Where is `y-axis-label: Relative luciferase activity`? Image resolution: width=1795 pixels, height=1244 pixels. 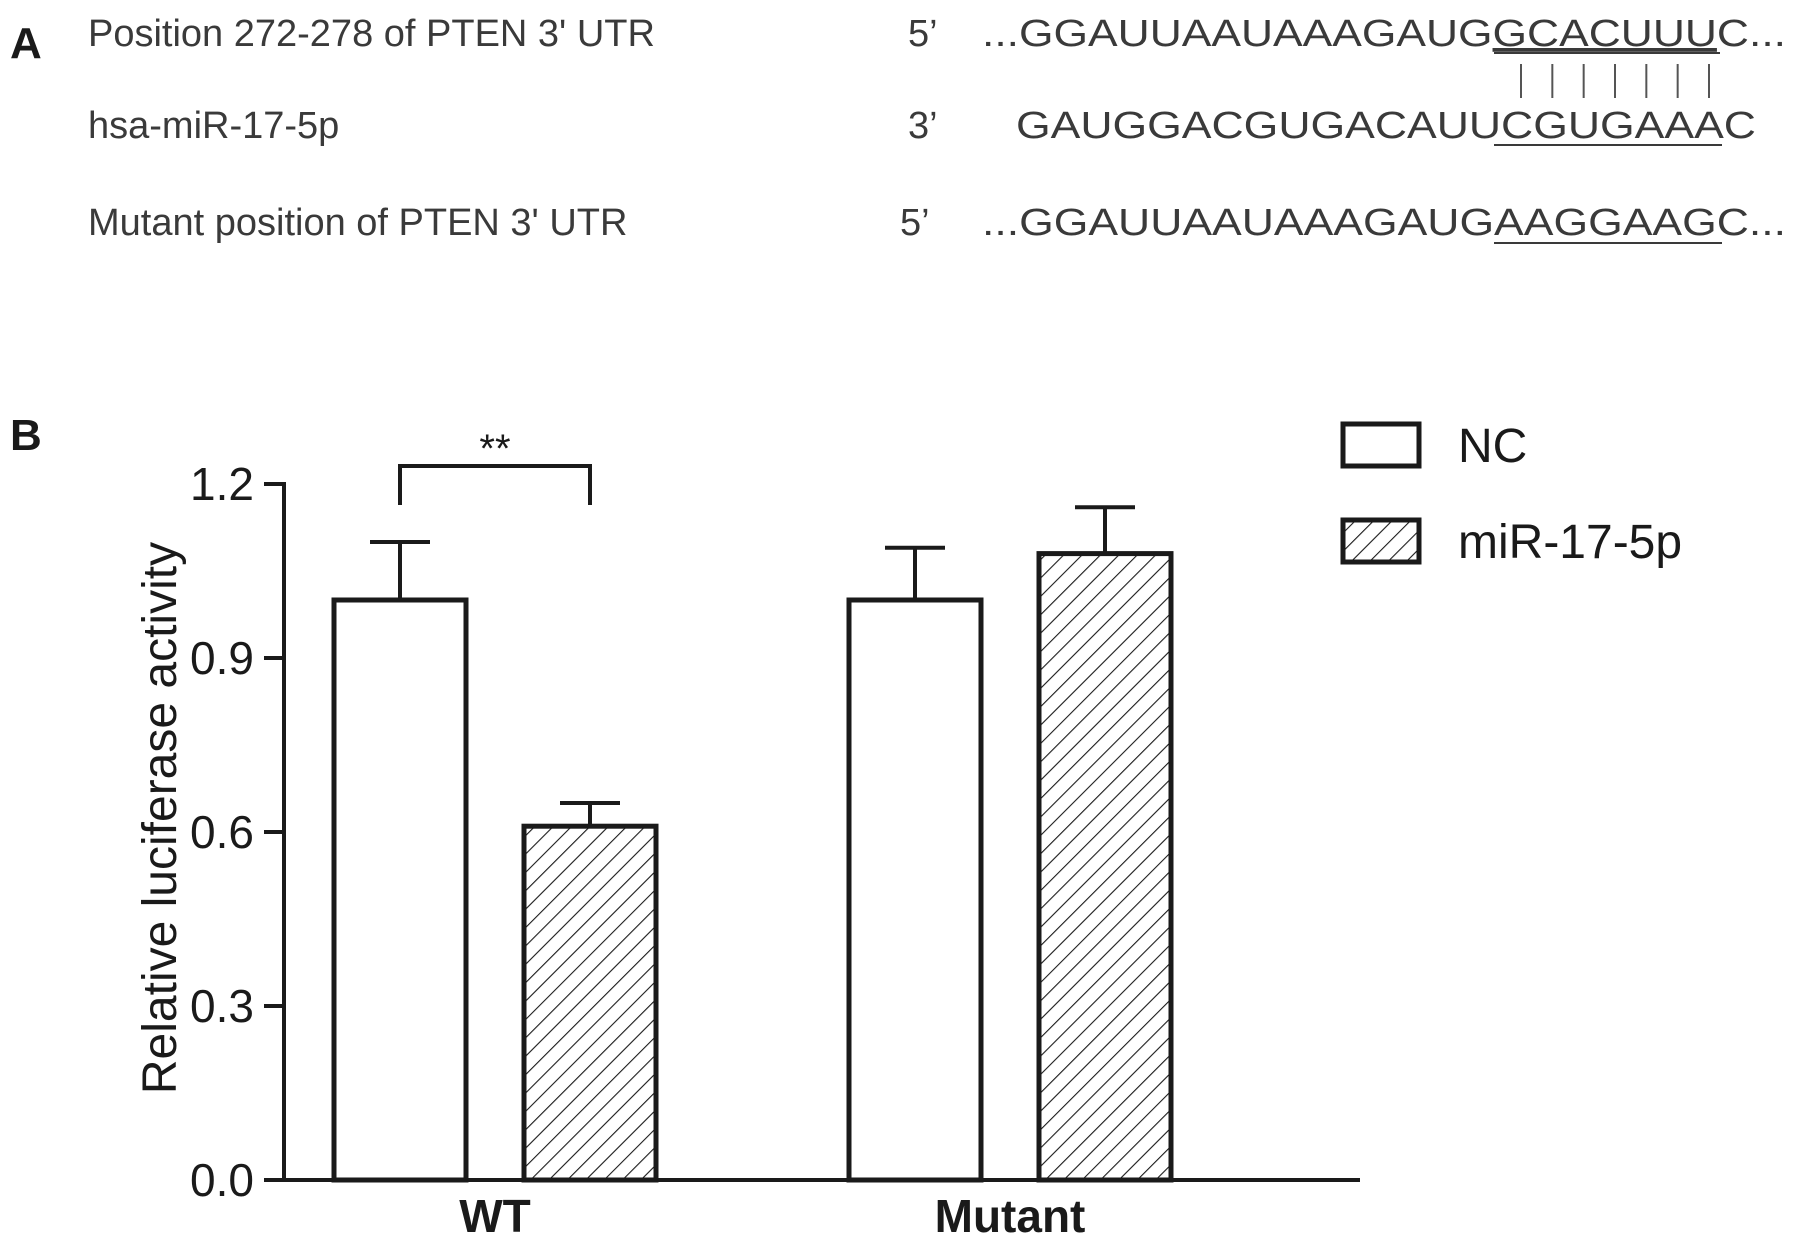
y-axis-label: Relative luciferase activity is located at coordinates (160, 818).